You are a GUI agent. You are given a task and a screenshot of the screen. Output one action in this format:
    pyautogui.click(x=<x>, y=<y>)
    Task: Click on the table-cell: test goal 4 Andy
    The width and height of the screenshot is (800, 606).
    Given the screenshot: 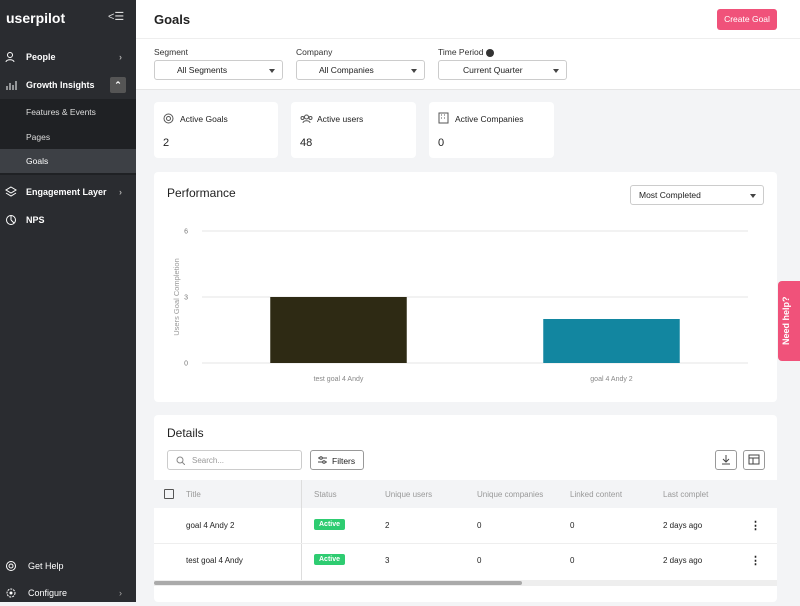 What is the action you would take?
    pyautogui.click(x=214, y=560)
    